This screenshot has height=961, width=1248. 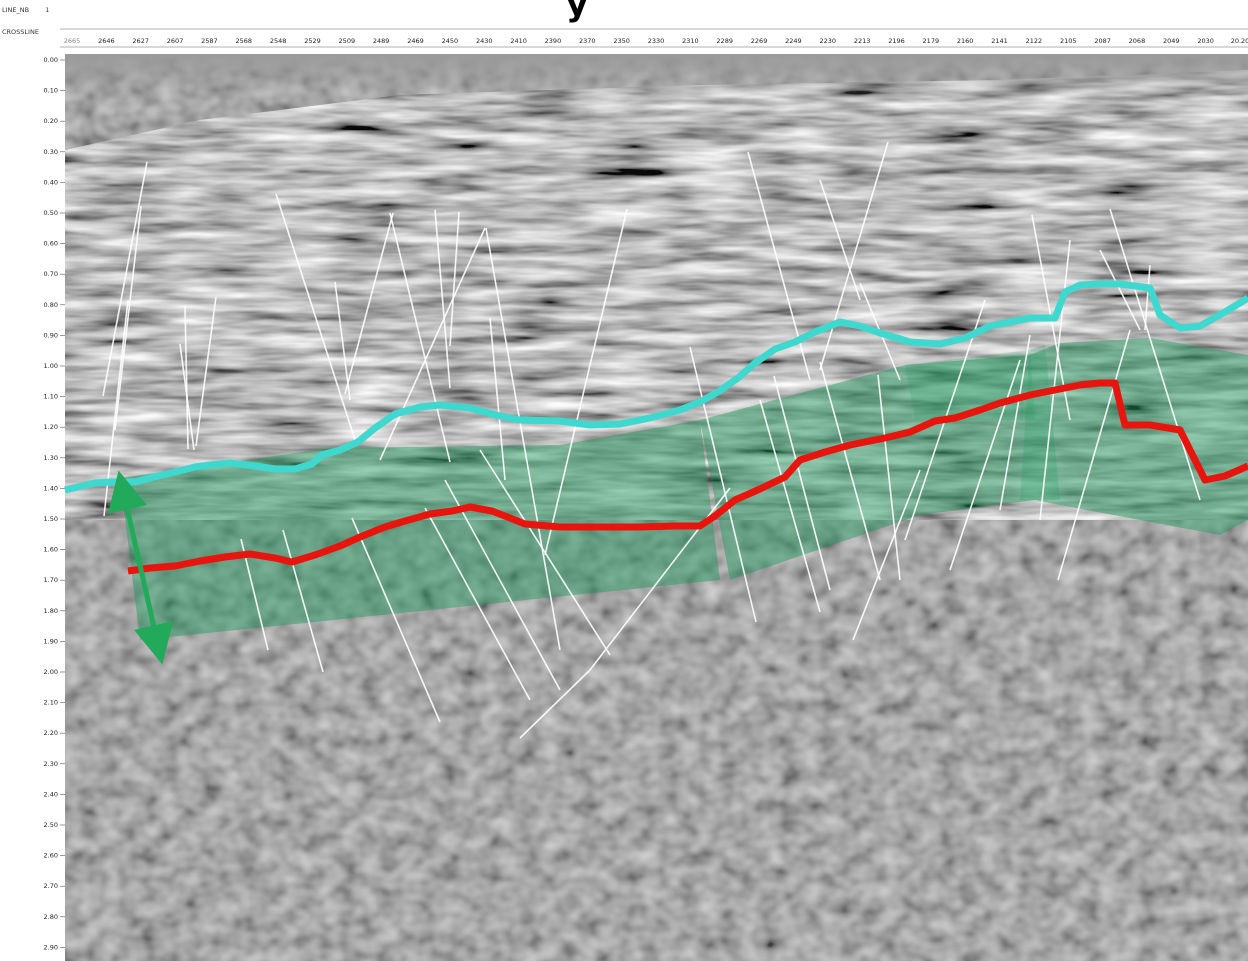 What do you see at coordinates (1205, 41) in the screenshot?
I see `crossline-tick-label: 2030` at bounding box center [1205, 41].